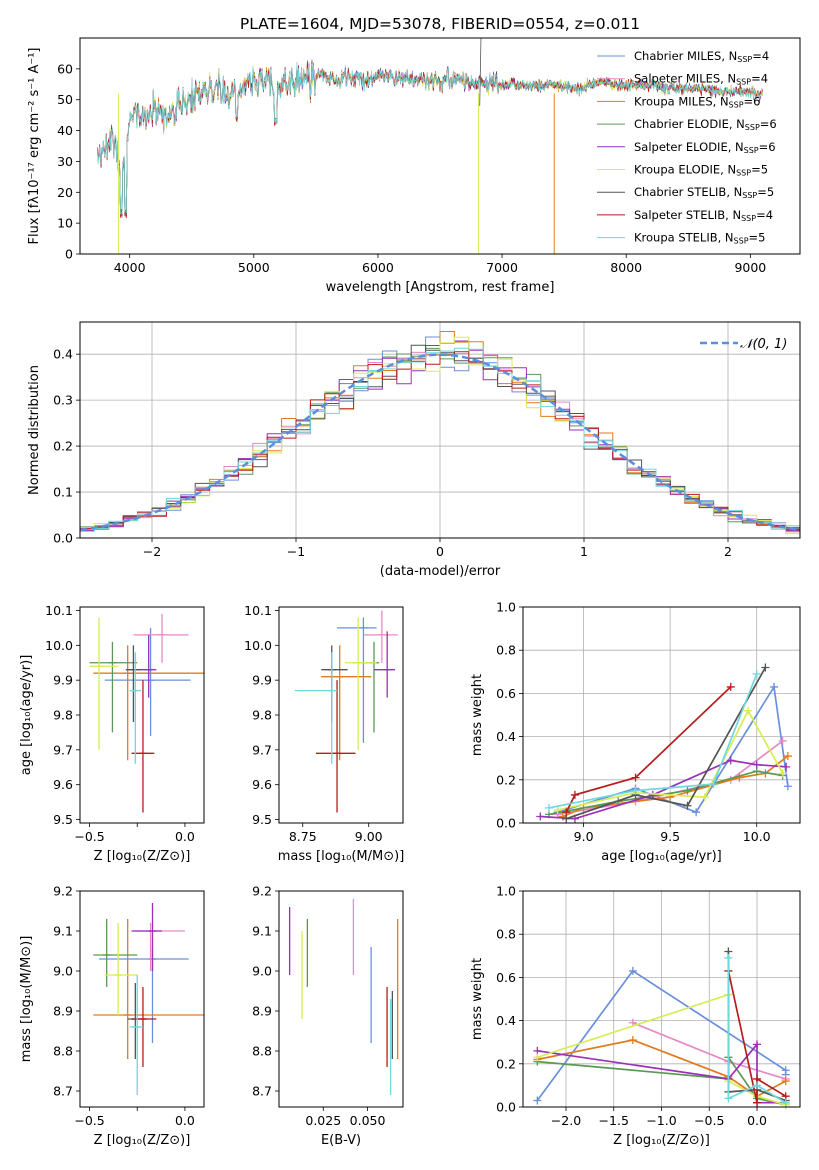 This screenshot has height=1170, width=819. What do you see at coordinates (670, 836) in the screenshot?
I see `weight_vs_age-xticklabel: 9.5` at bounding box center [670, 836].